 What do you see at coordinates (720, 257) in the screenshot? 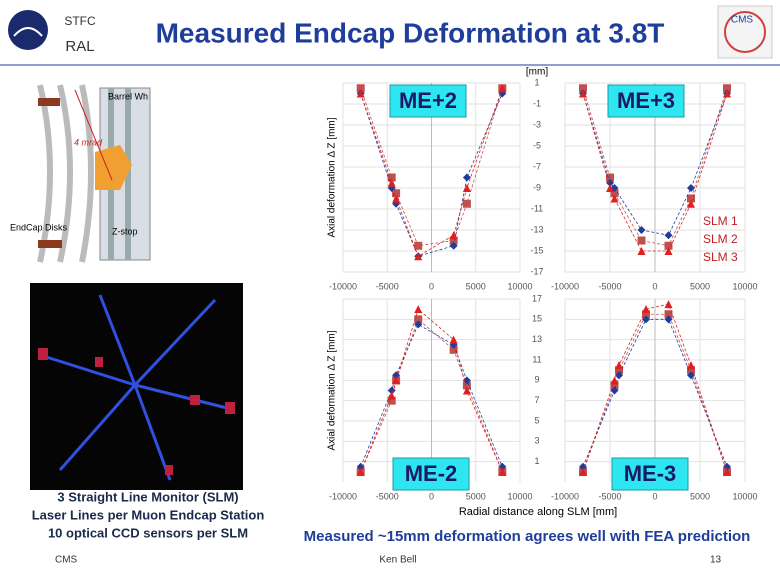
I see `legend-entry: SLM 3` at bounding box center [720, 257].